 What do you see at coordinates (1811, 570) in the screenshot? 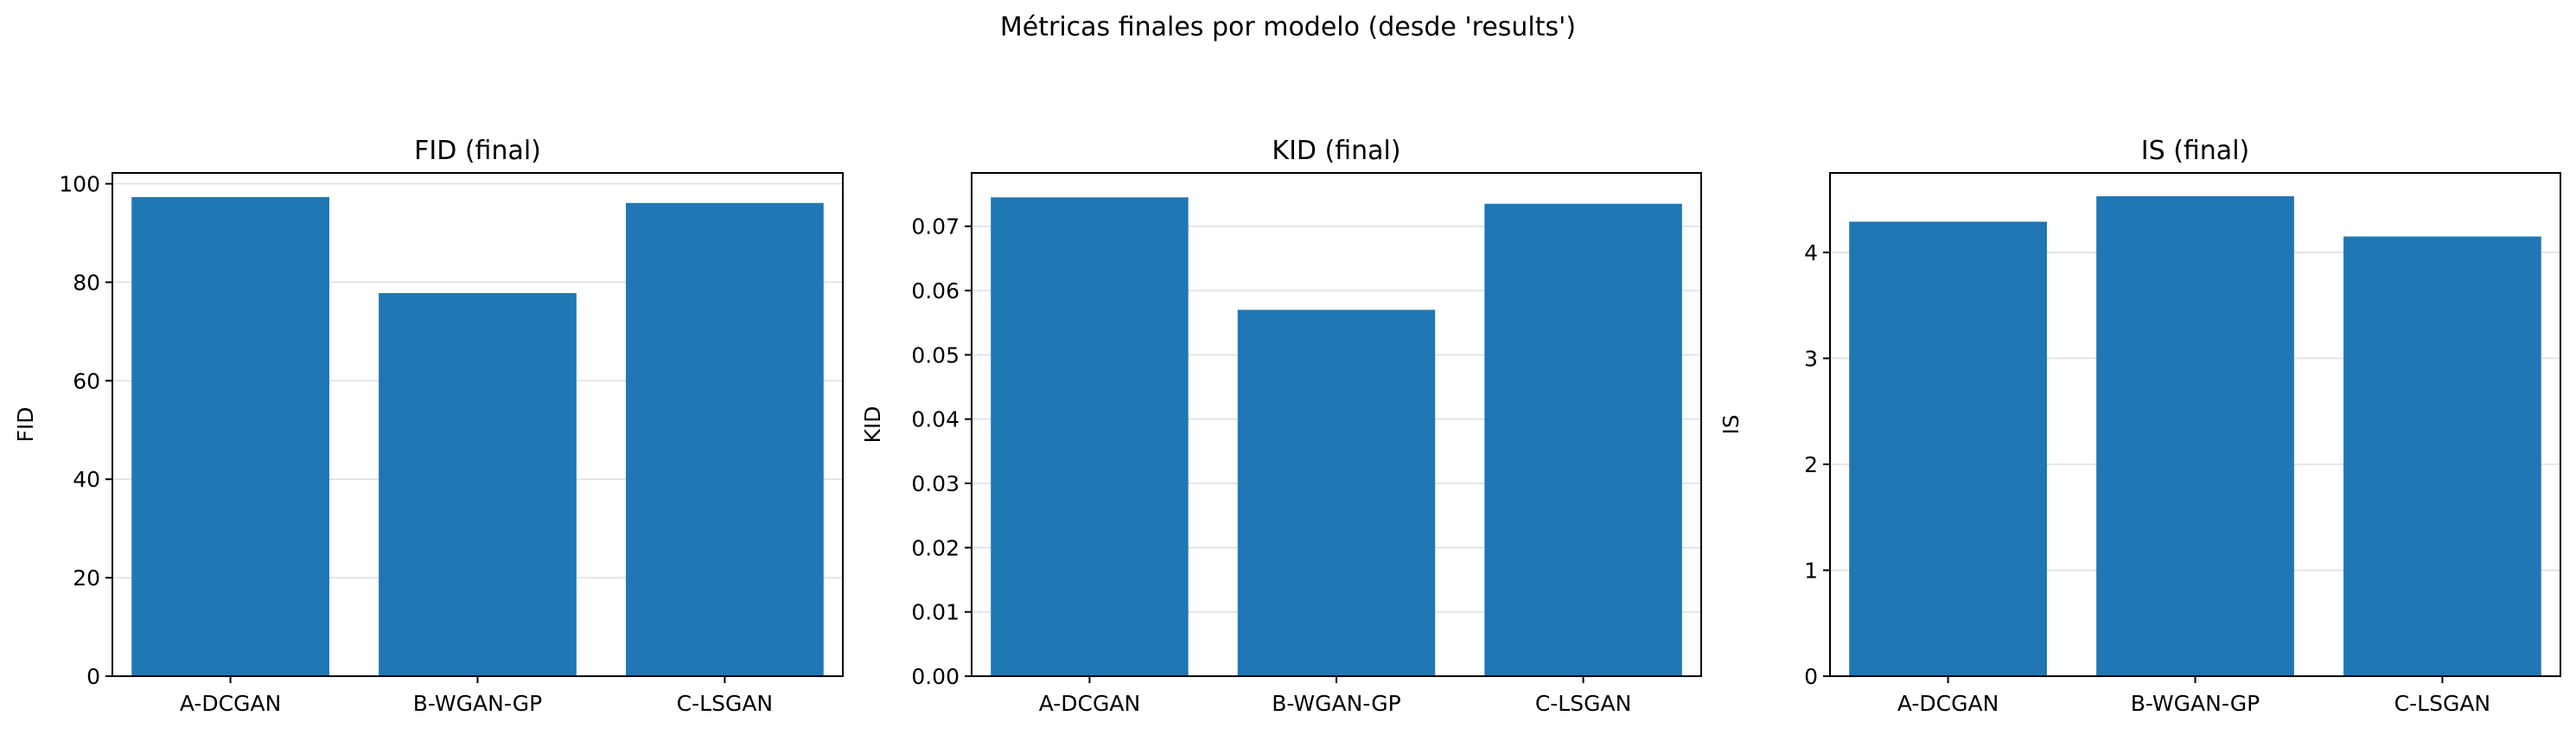
I see `y-tick-label: 1` at bounding box center [1811, 570].